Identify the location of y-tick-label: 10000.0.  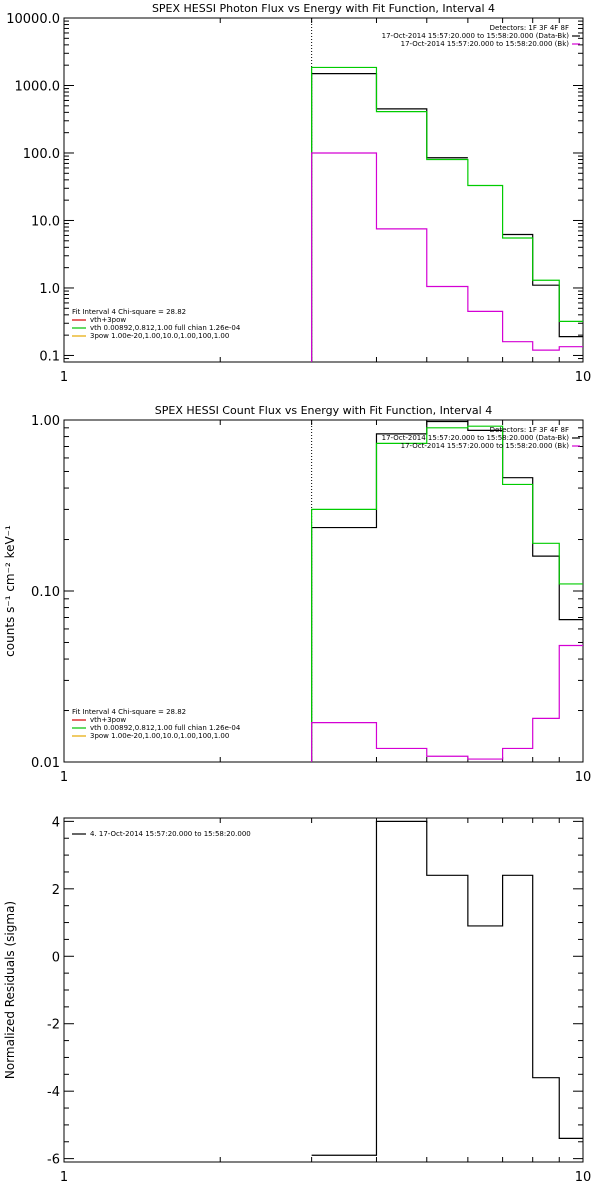
(33, 19).